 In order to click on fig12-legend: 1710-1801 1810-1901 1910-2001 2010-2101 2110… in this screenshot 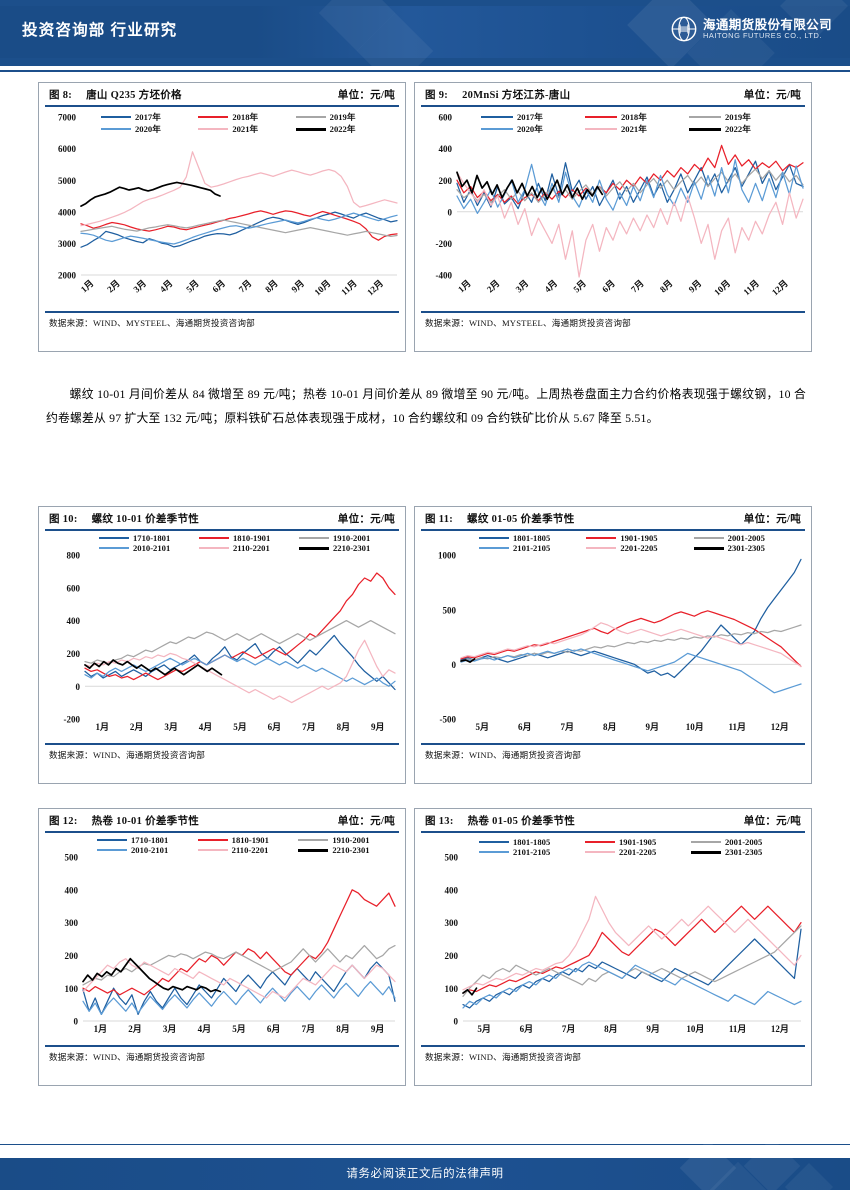, I will do `click(248, 845)`.